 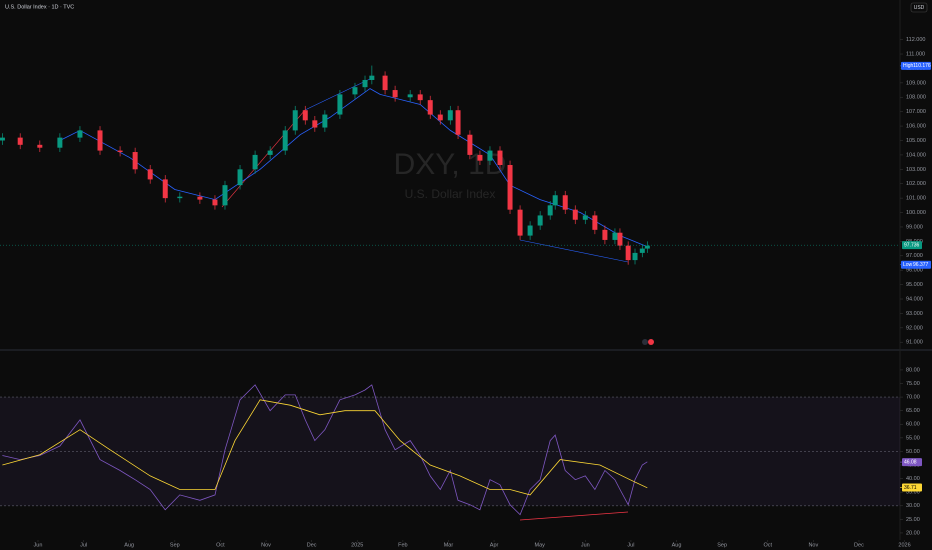 I want to click on y-tick-label: 99.000, so click(x=914, y=227).